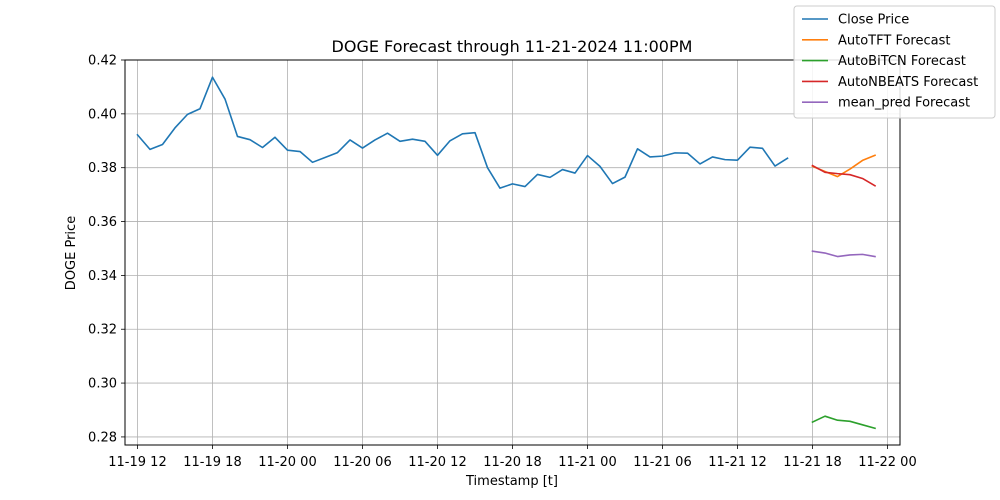  What do you see at coordinates (71, 253) in the screenshot?
I see `y-axis-title: DOGE Price` at bounding box center [71, 253].